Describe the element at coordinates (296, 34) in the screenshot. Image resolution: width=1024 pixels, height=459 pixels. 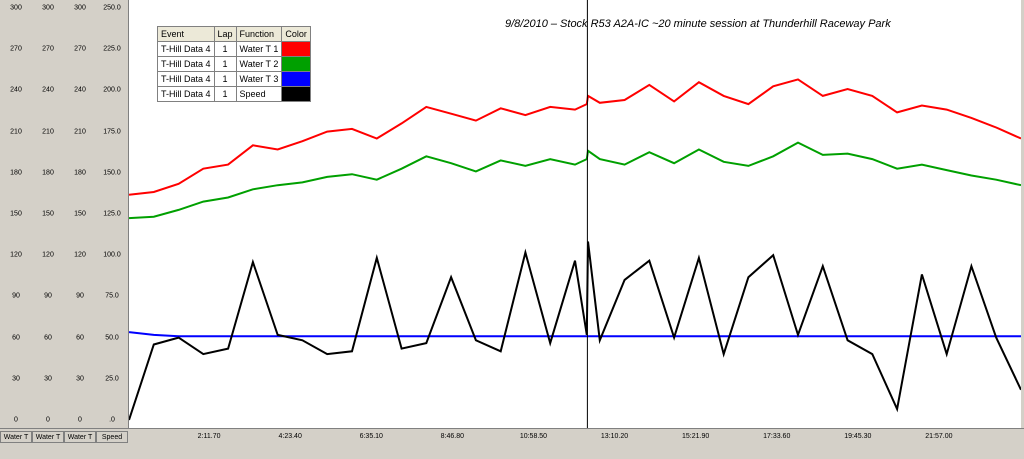
I see `legend-header-color: Color` at that location.